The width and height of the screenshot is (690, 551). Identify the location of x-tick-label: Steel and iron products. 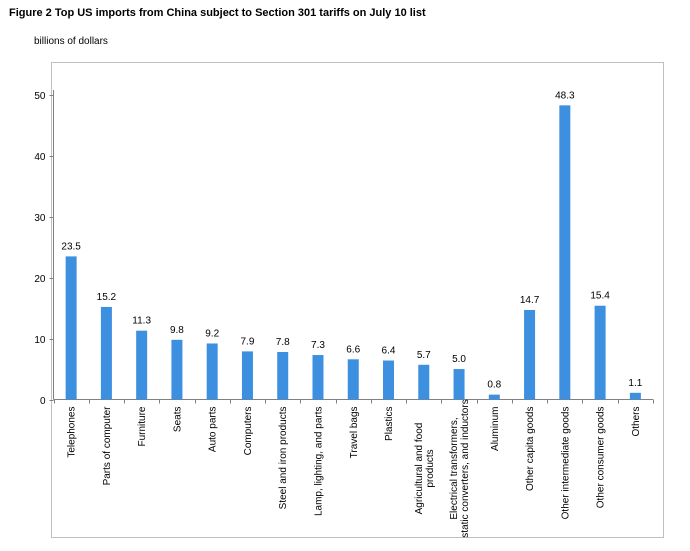
(283, 458).